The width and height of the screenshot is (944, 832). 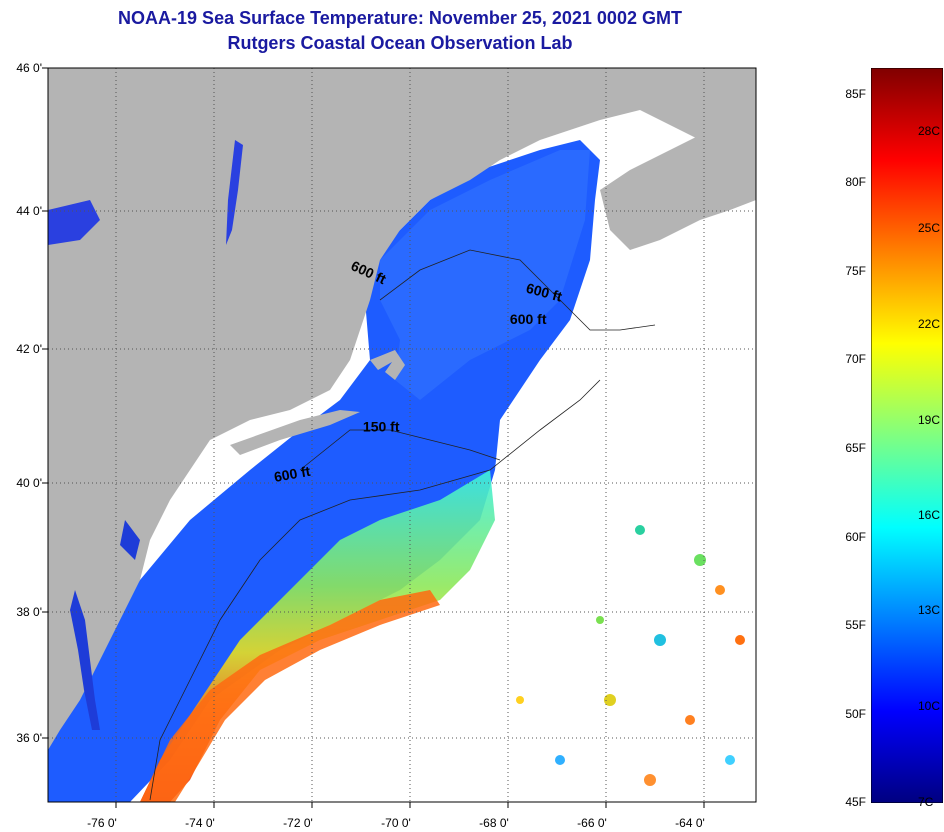 I want to click on gulf-of-maine-water, so click(x=485, y=275).